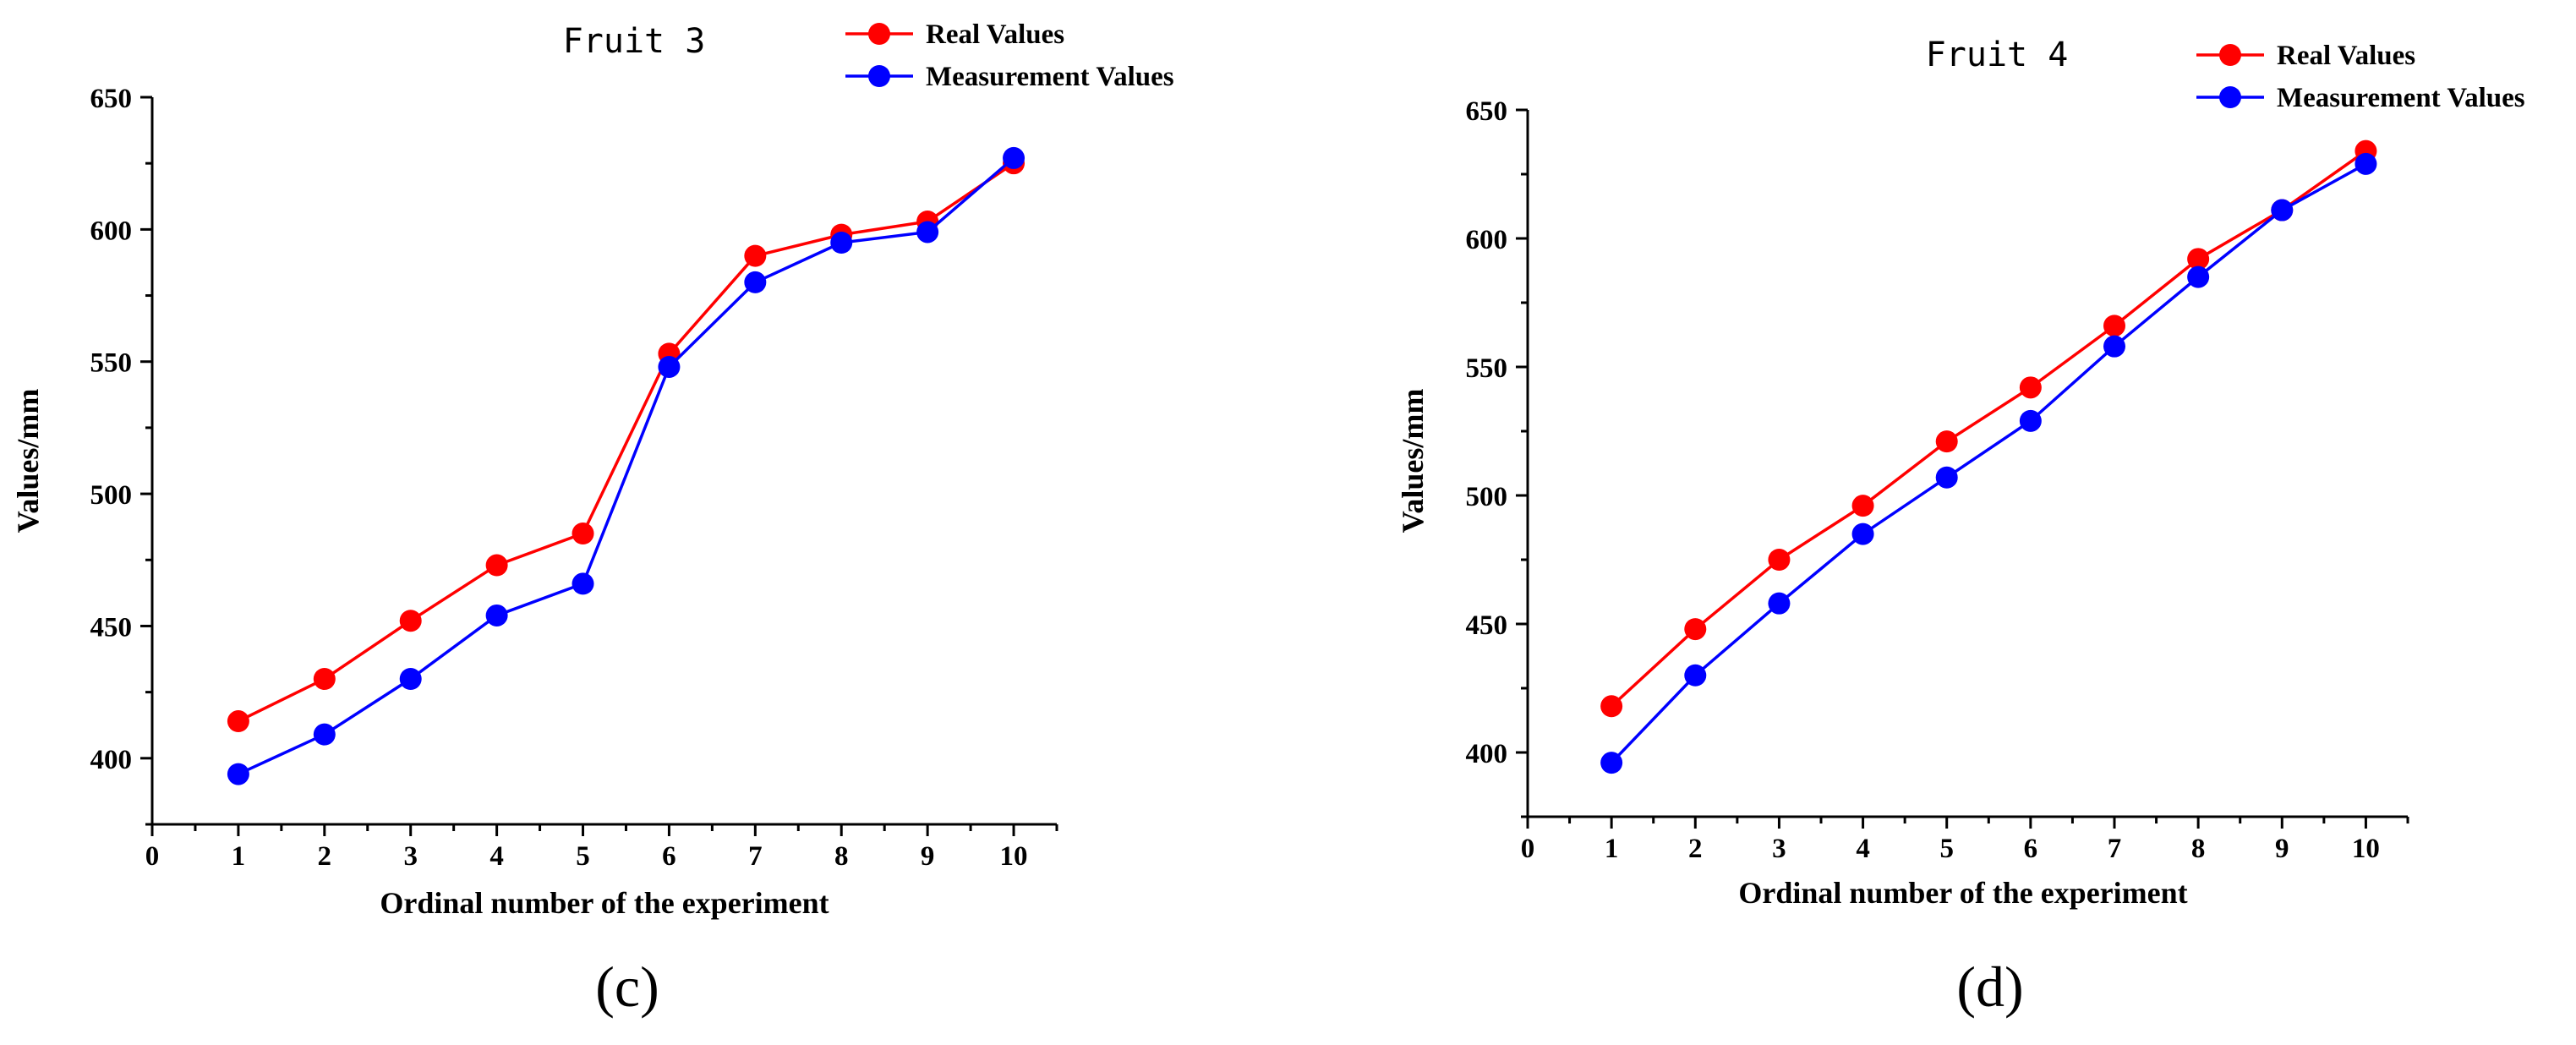 This screenshot has width=2576, height=1045. Describe the element at coordinates (1997, 55) in the screenshot. I see `chart-title: Fruit 4` at that location.